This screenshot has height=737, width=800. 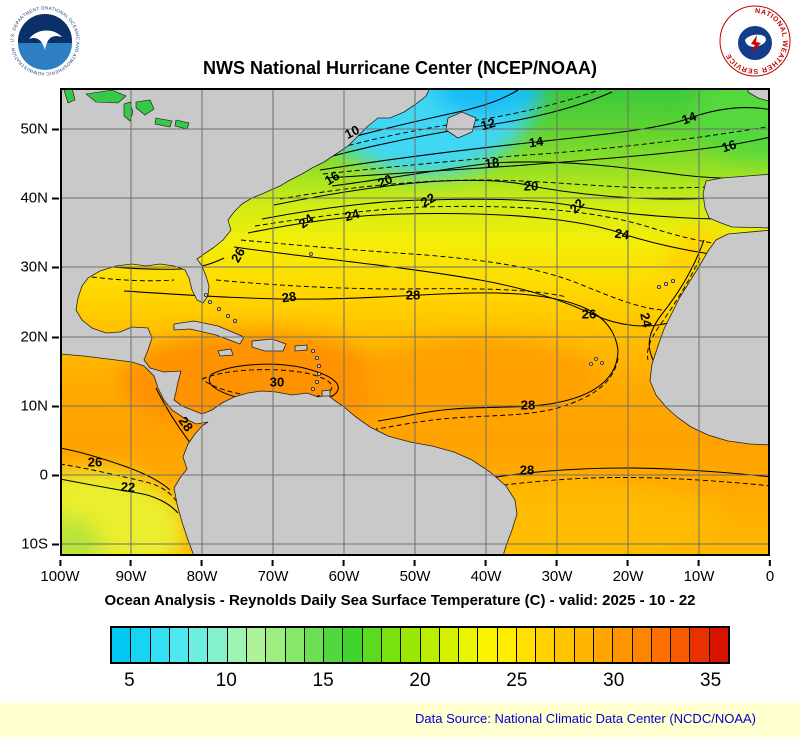 I want to click on island-newfoundland, so click(x=461, y=125).